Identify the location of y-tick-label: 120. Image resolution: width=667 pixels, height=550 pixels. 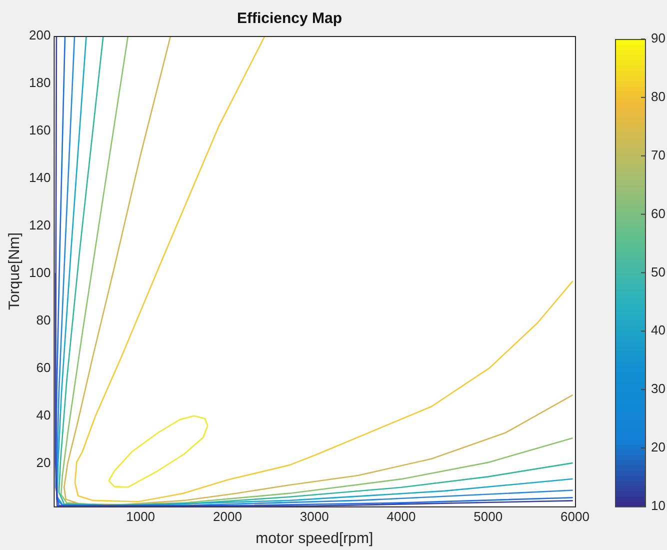
(39, 225).